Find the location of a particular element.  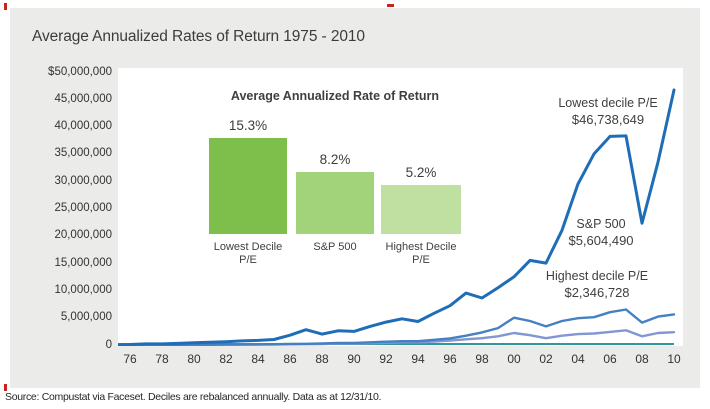

x-tick-label: 08 is located at coordinates (642, 359).